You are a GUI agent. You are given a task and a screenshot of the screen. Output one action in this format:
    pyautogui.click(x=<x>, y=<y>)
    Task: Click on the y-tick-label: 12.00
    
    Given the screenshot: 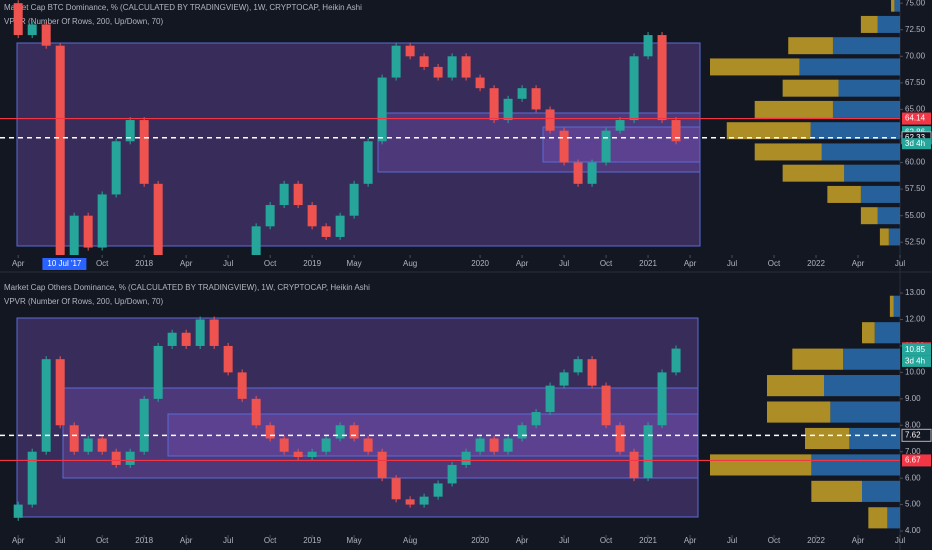 What is the action you would take?
    pyautogui.click(x=915, y=319)
    